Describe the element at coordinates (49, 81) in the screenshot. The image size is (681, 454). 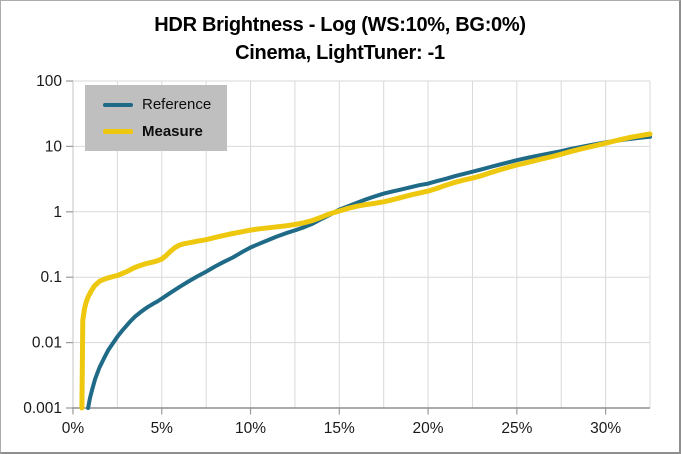
I see `y-tick-label: 100` at that location.